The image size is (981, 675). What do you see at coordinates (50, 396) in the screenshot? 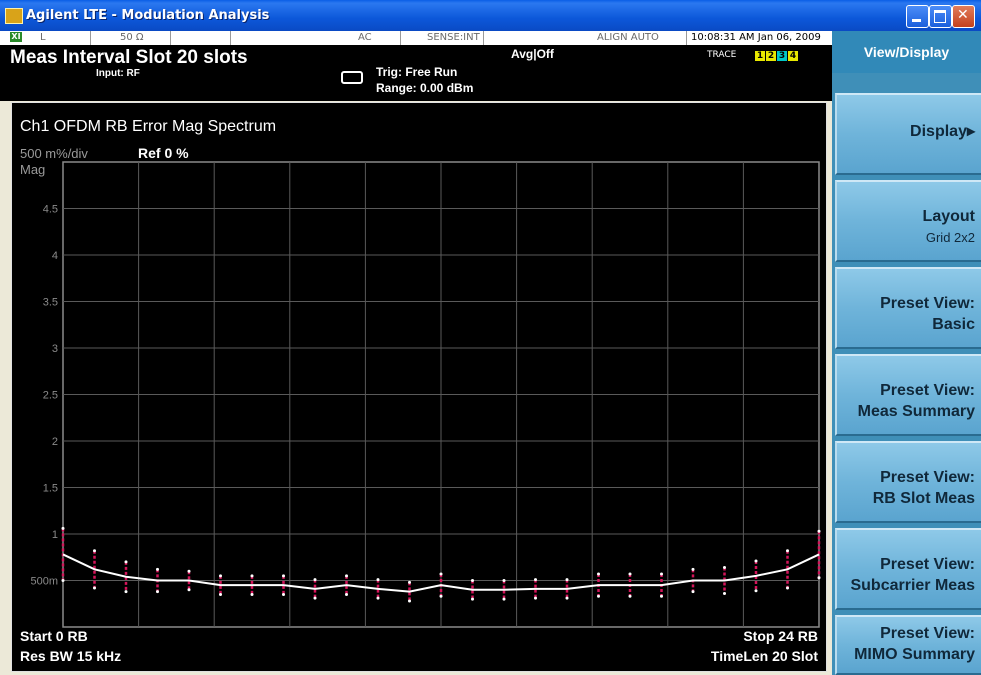
I see `y-tick-label: 2.5` at bounding box center [50, 396].